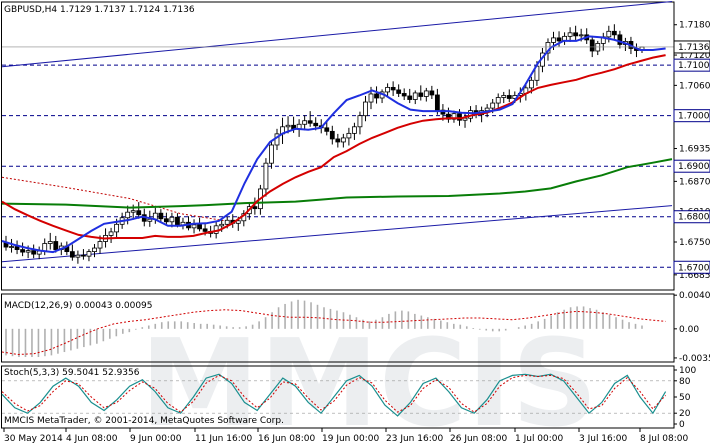 The image size is (710, 445). Describe the element at coordinates (333, 393) in the screenshot. I see `stoch-signal-line` at that location.